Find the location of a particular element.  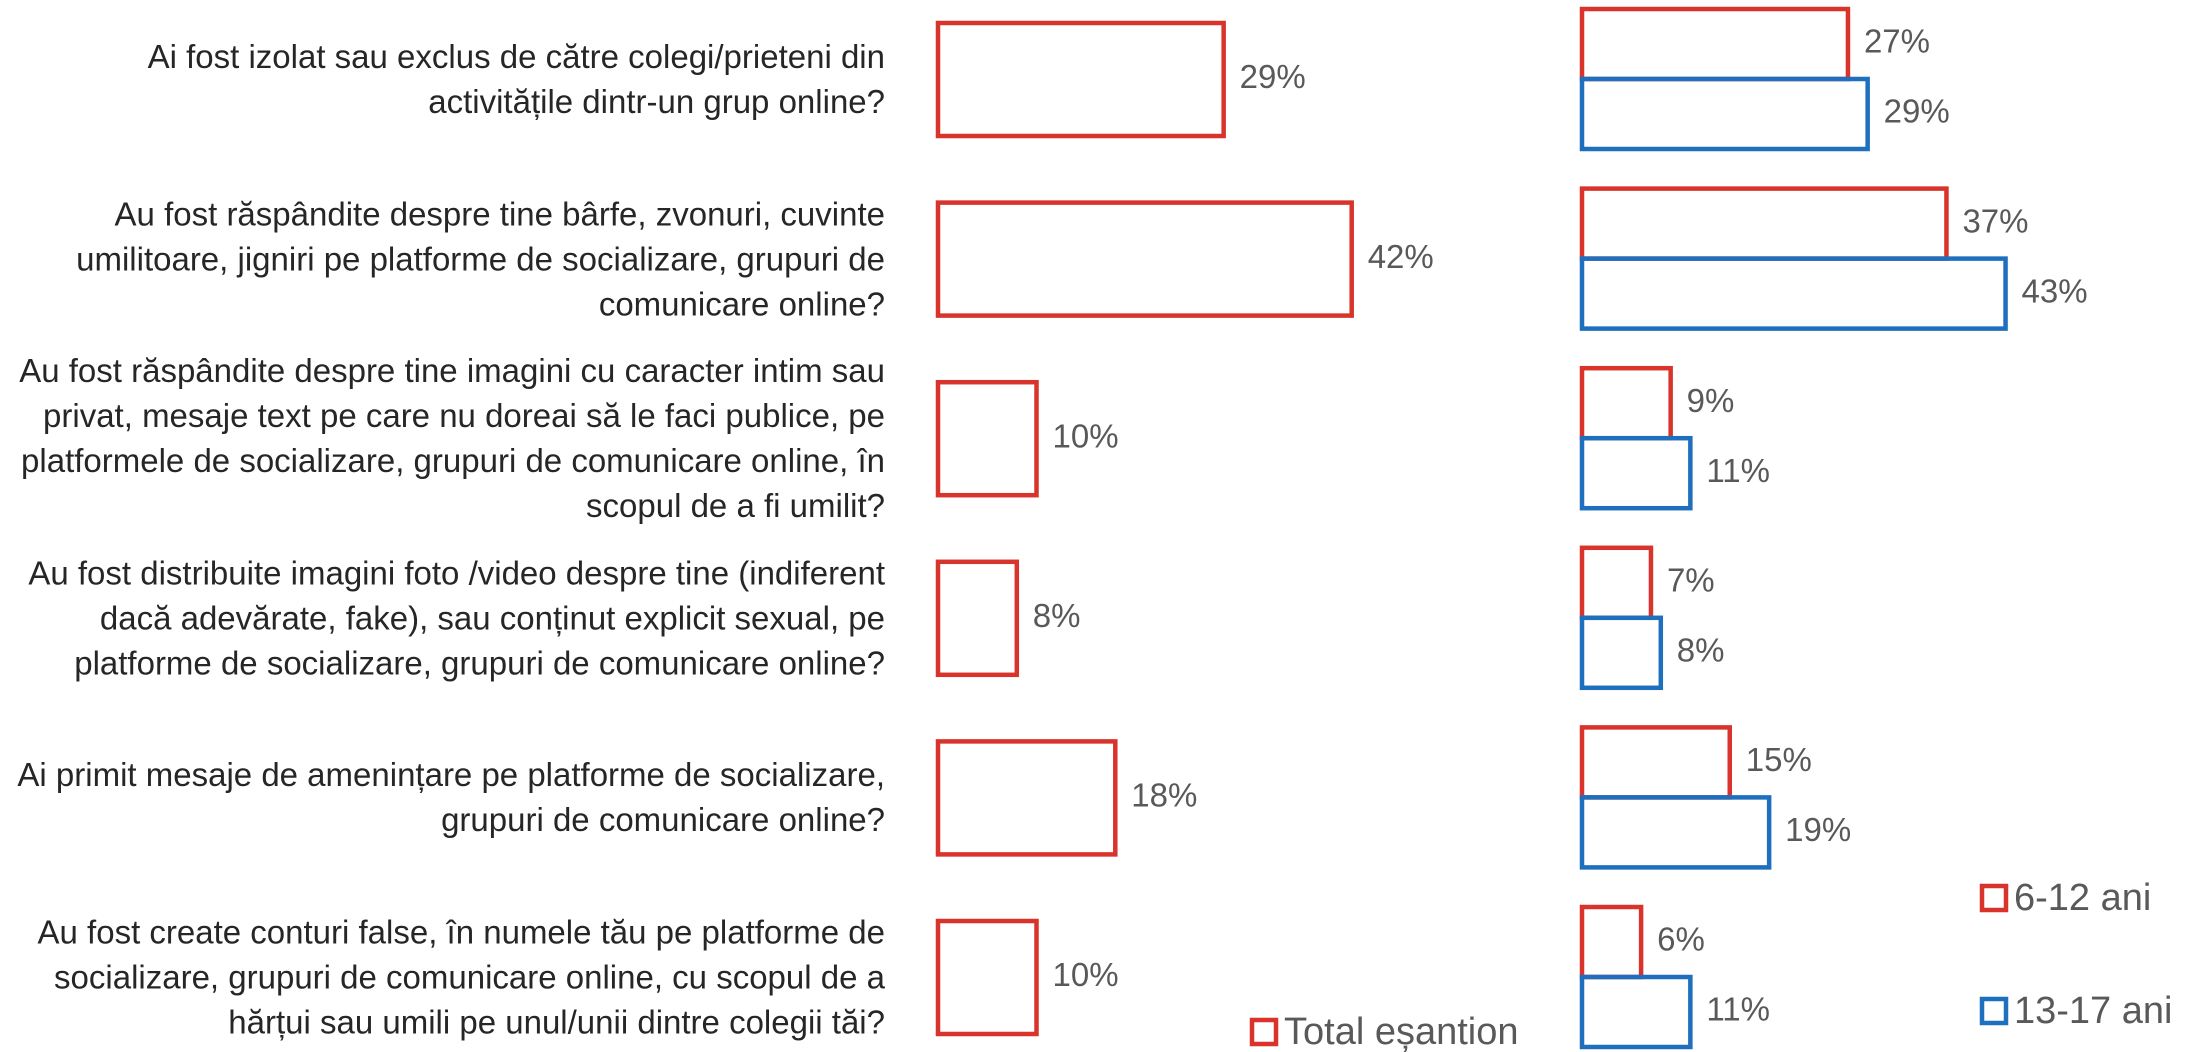

value-label: 43% is located at coordinates (2055, 290).